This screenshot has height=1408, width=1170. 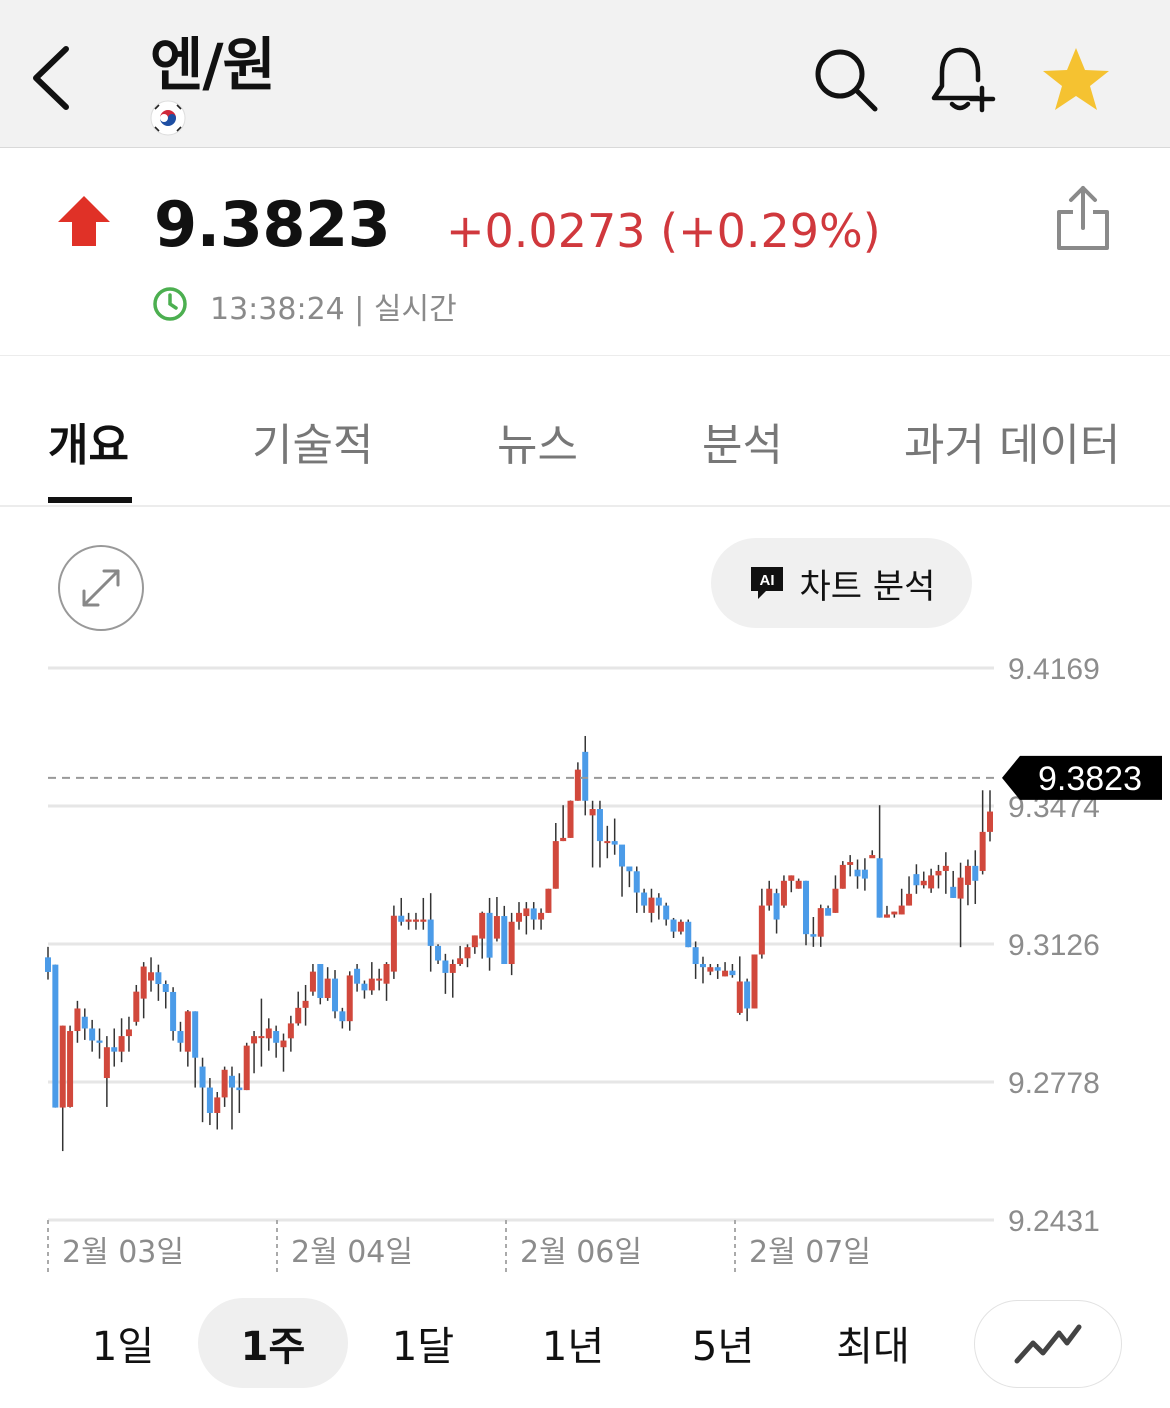 What do you see at coordinates (873, 1347) in the screenshot?
I see `range-max: 최대` at bounding box center [873, 1347].